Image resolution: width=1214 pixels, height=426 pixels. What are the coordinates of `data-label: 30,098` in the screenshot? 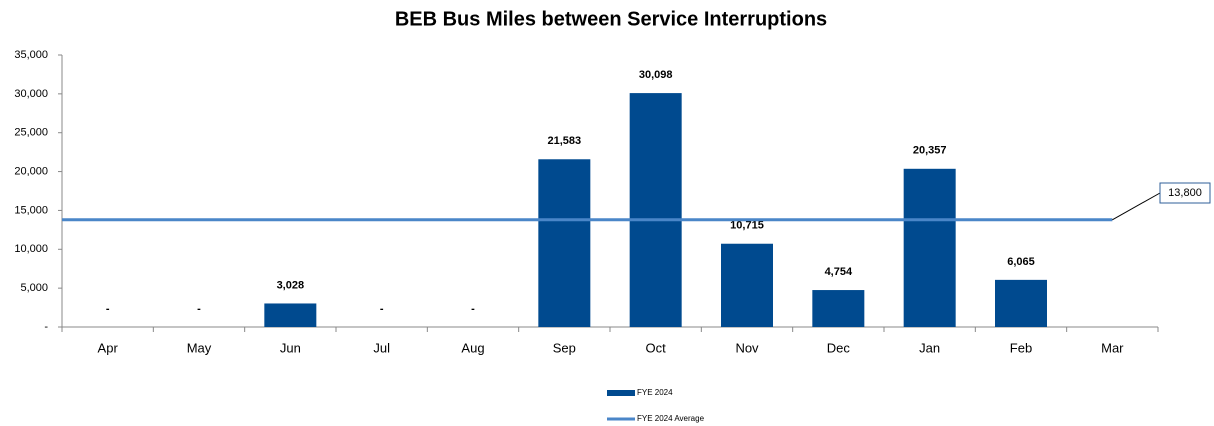 It's located at (656, 75).